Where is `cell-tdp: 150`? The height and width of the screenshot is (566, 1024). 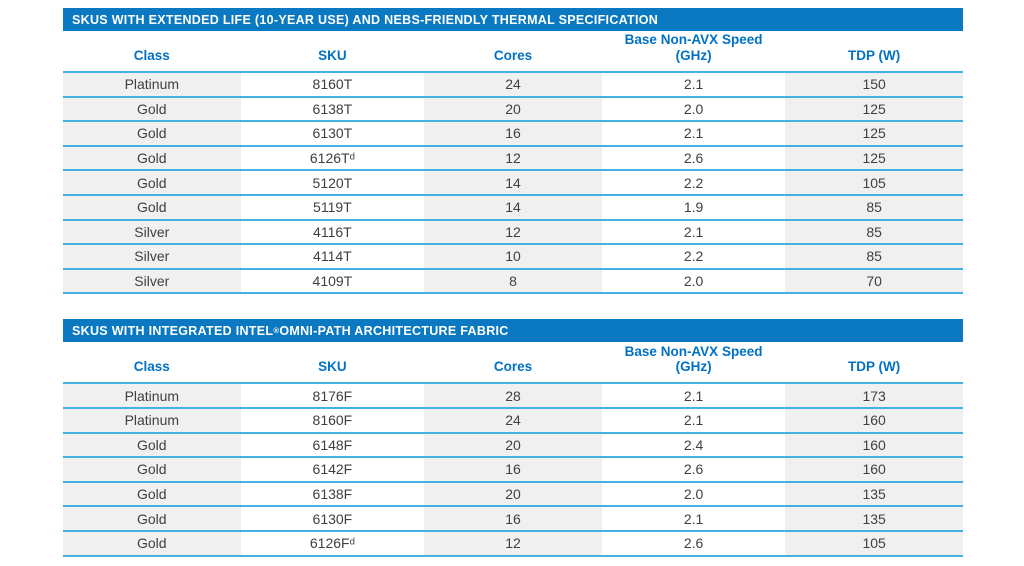 cell-tdp: 150 is located at coordinates (874, 84).